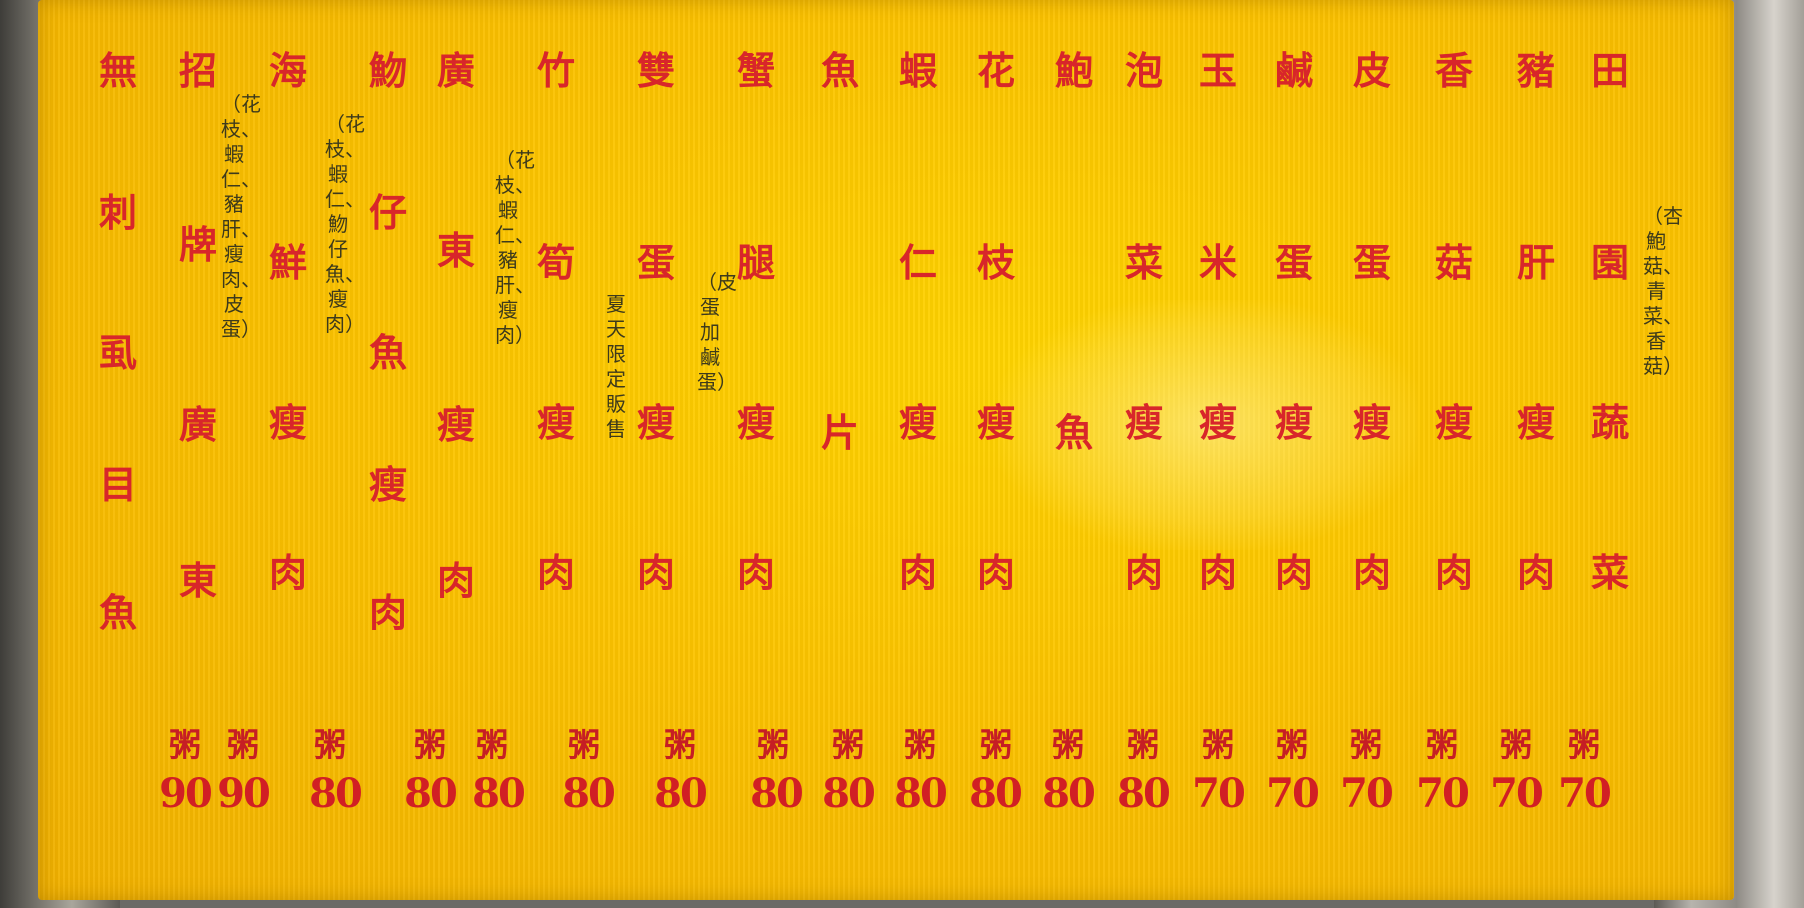 The width and height of the screenshot is (1804, 908). What do you see at coordinates (287, 70) in the screenshot?
I see `menu-item-name-char: 海` at bounding box center [287, 70].